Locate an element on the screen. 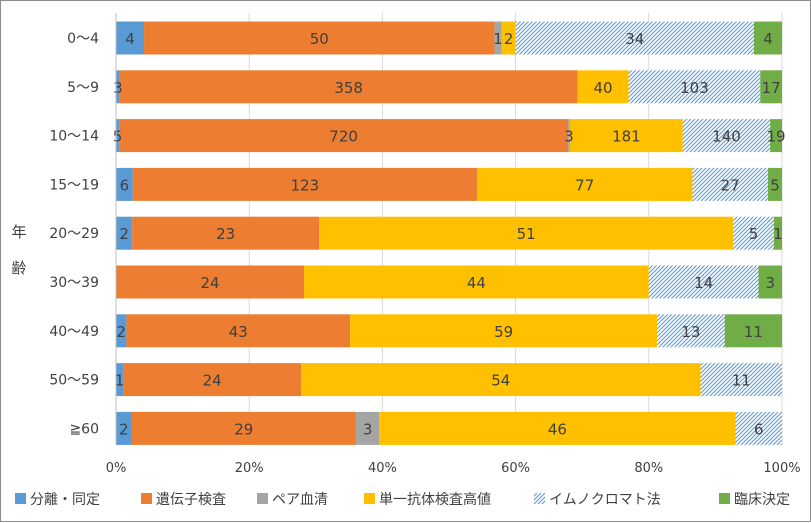  legend-label: 単一抗体検査高値 is located at coordinates (435, 499).